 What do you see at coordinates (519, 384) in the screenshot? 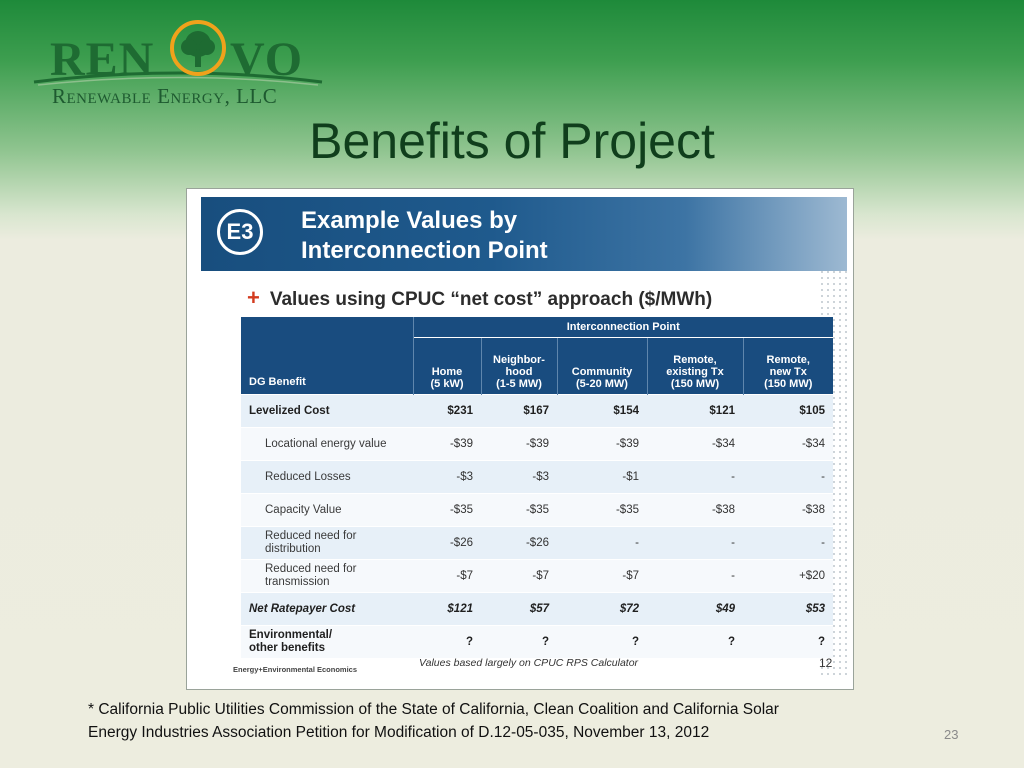
I see `column-header-line: (1-5 MW)` at bounding box center [519, 384].